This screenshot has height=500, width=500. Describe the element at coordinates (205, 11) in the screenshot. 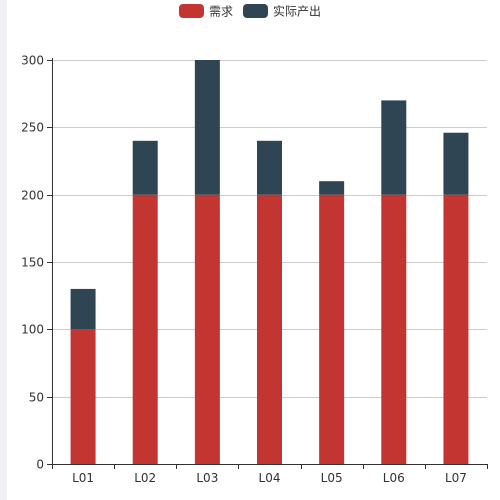

I see `legend-item-demand: 需求` at that location.